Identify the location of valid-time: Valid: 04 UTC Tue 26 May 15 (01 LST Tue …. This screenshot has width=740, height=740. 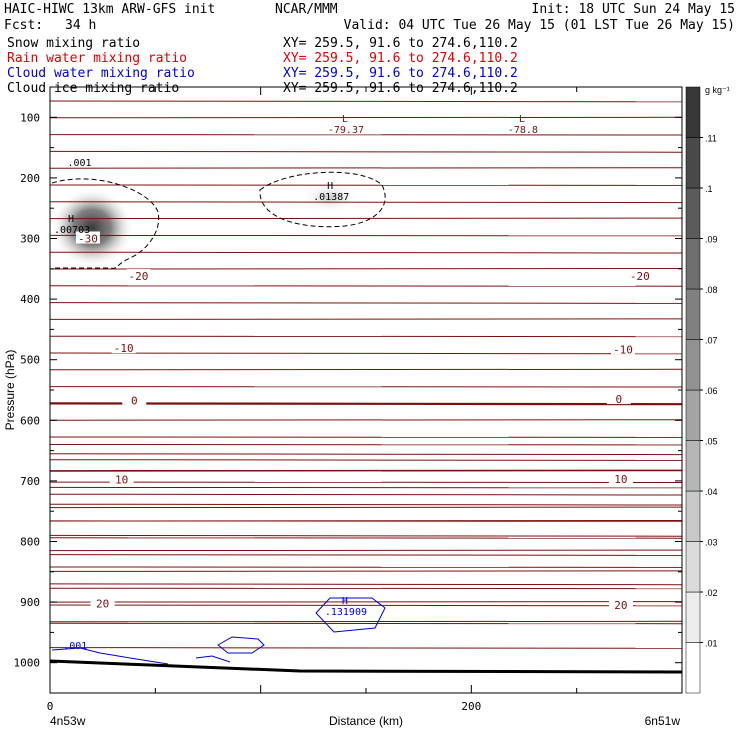
(539, 25).